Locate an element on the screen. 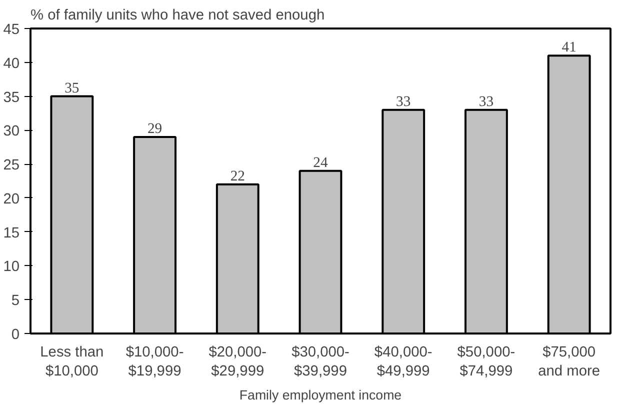 Image resolution: width=632 pixels, height=408 pixels. x-tick-label: $10,000- $19,999 is located at coordinates (155, 362).